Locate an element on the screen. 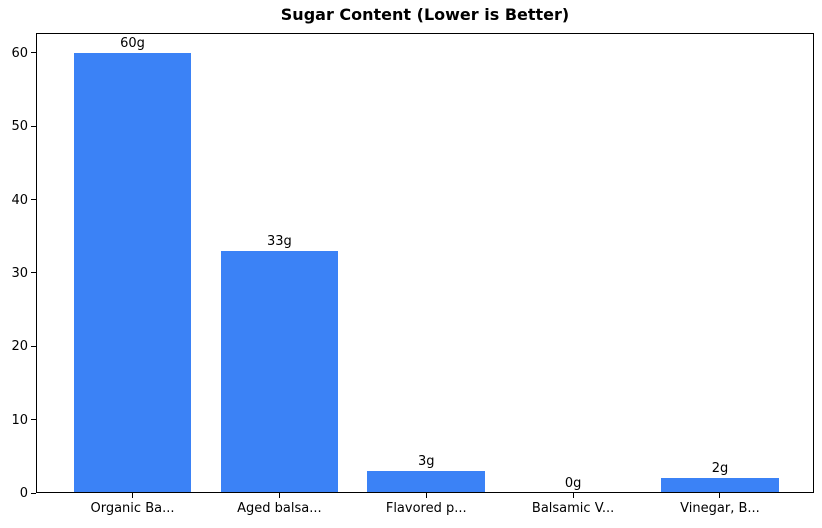 The height and width of the screenshot is (528, 822). bar-value-label: 33g is located at coordinates (279, 241).